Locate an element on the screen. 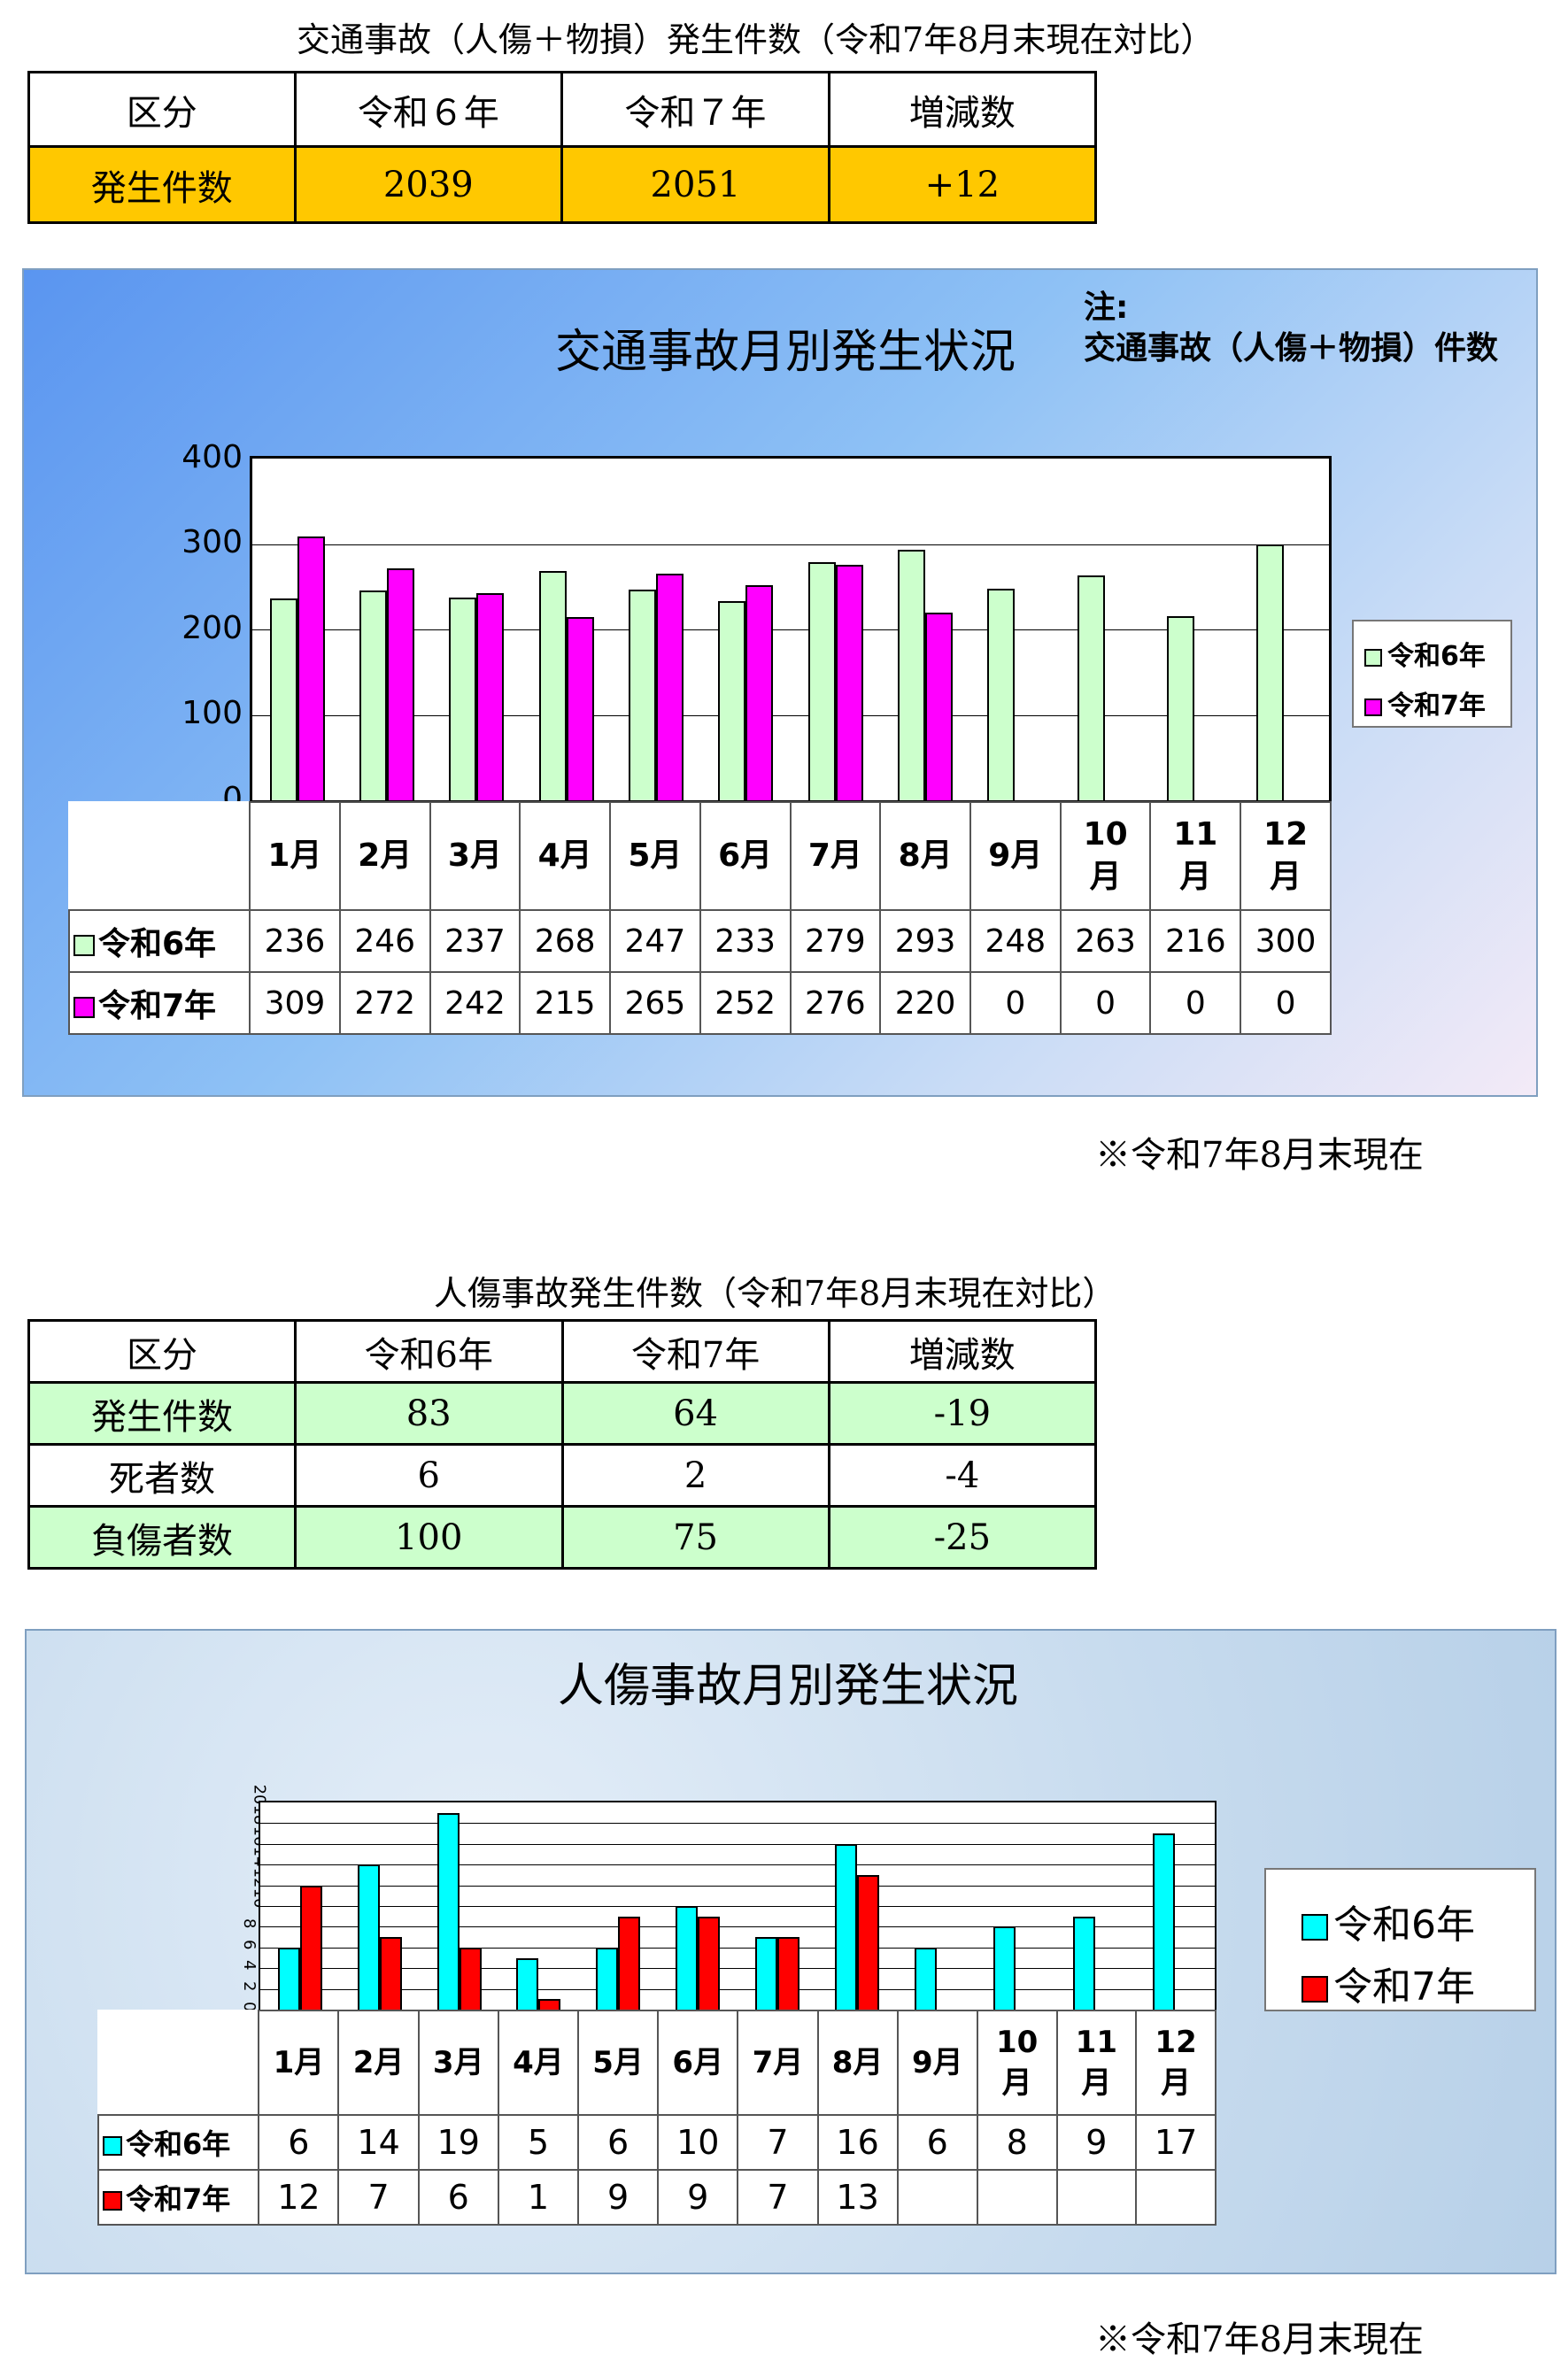 This screenshot has height=2377, width=1568. c2-table-row: 令和7年 12 7 6 1 9 9 7 13 is located at coordinates (657, 2197).